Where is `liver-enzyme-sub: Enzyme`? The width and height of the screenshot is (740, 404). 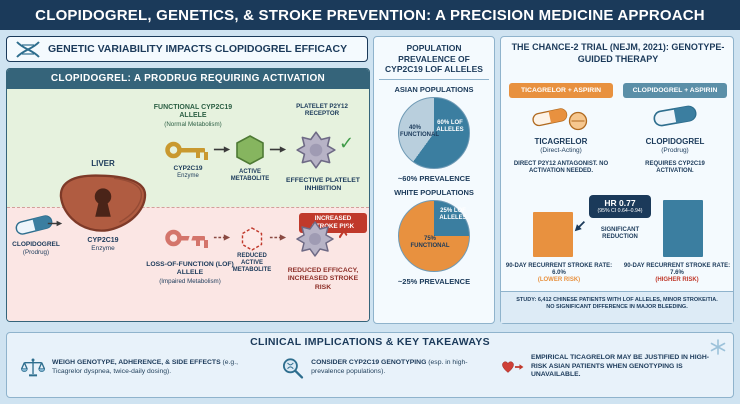 liver-enzyme-sub: Enzyme is located at coordinates (103, 249).